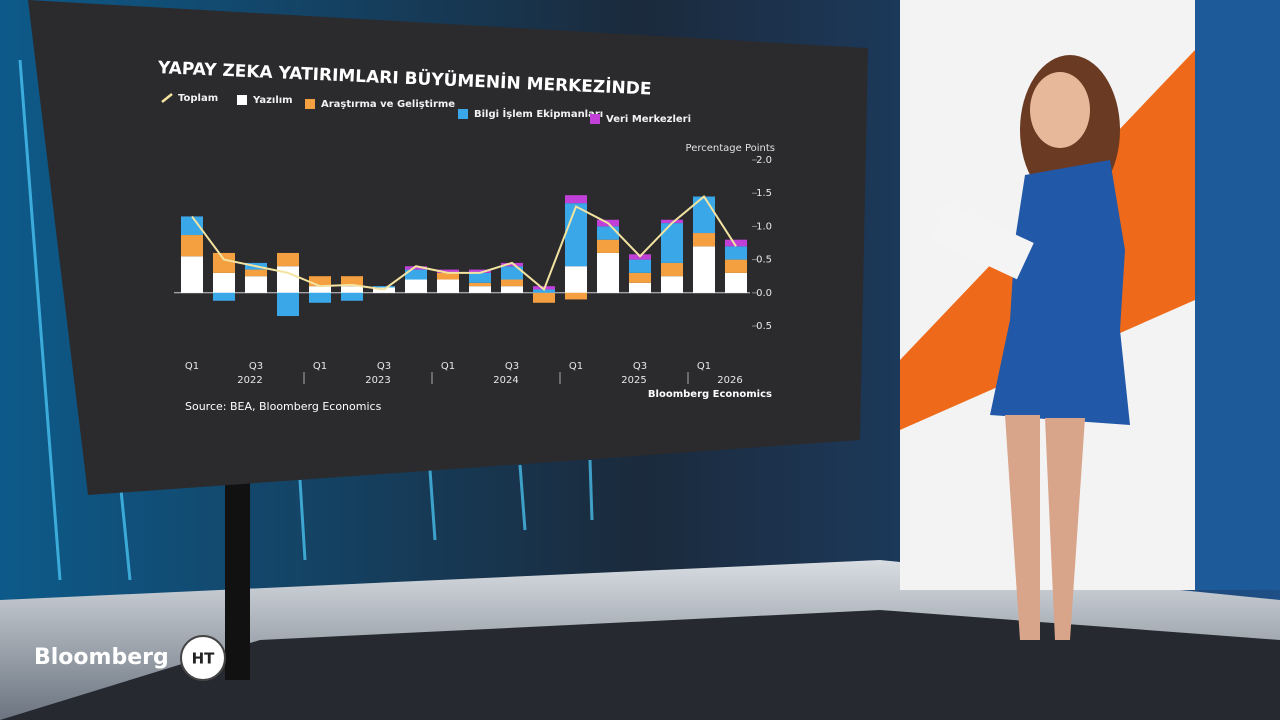 The width and height of the screenshot is (1280, 720). I want to click on legend-label: Bilgi İşlem Ekipmanları, so click(538, 113).